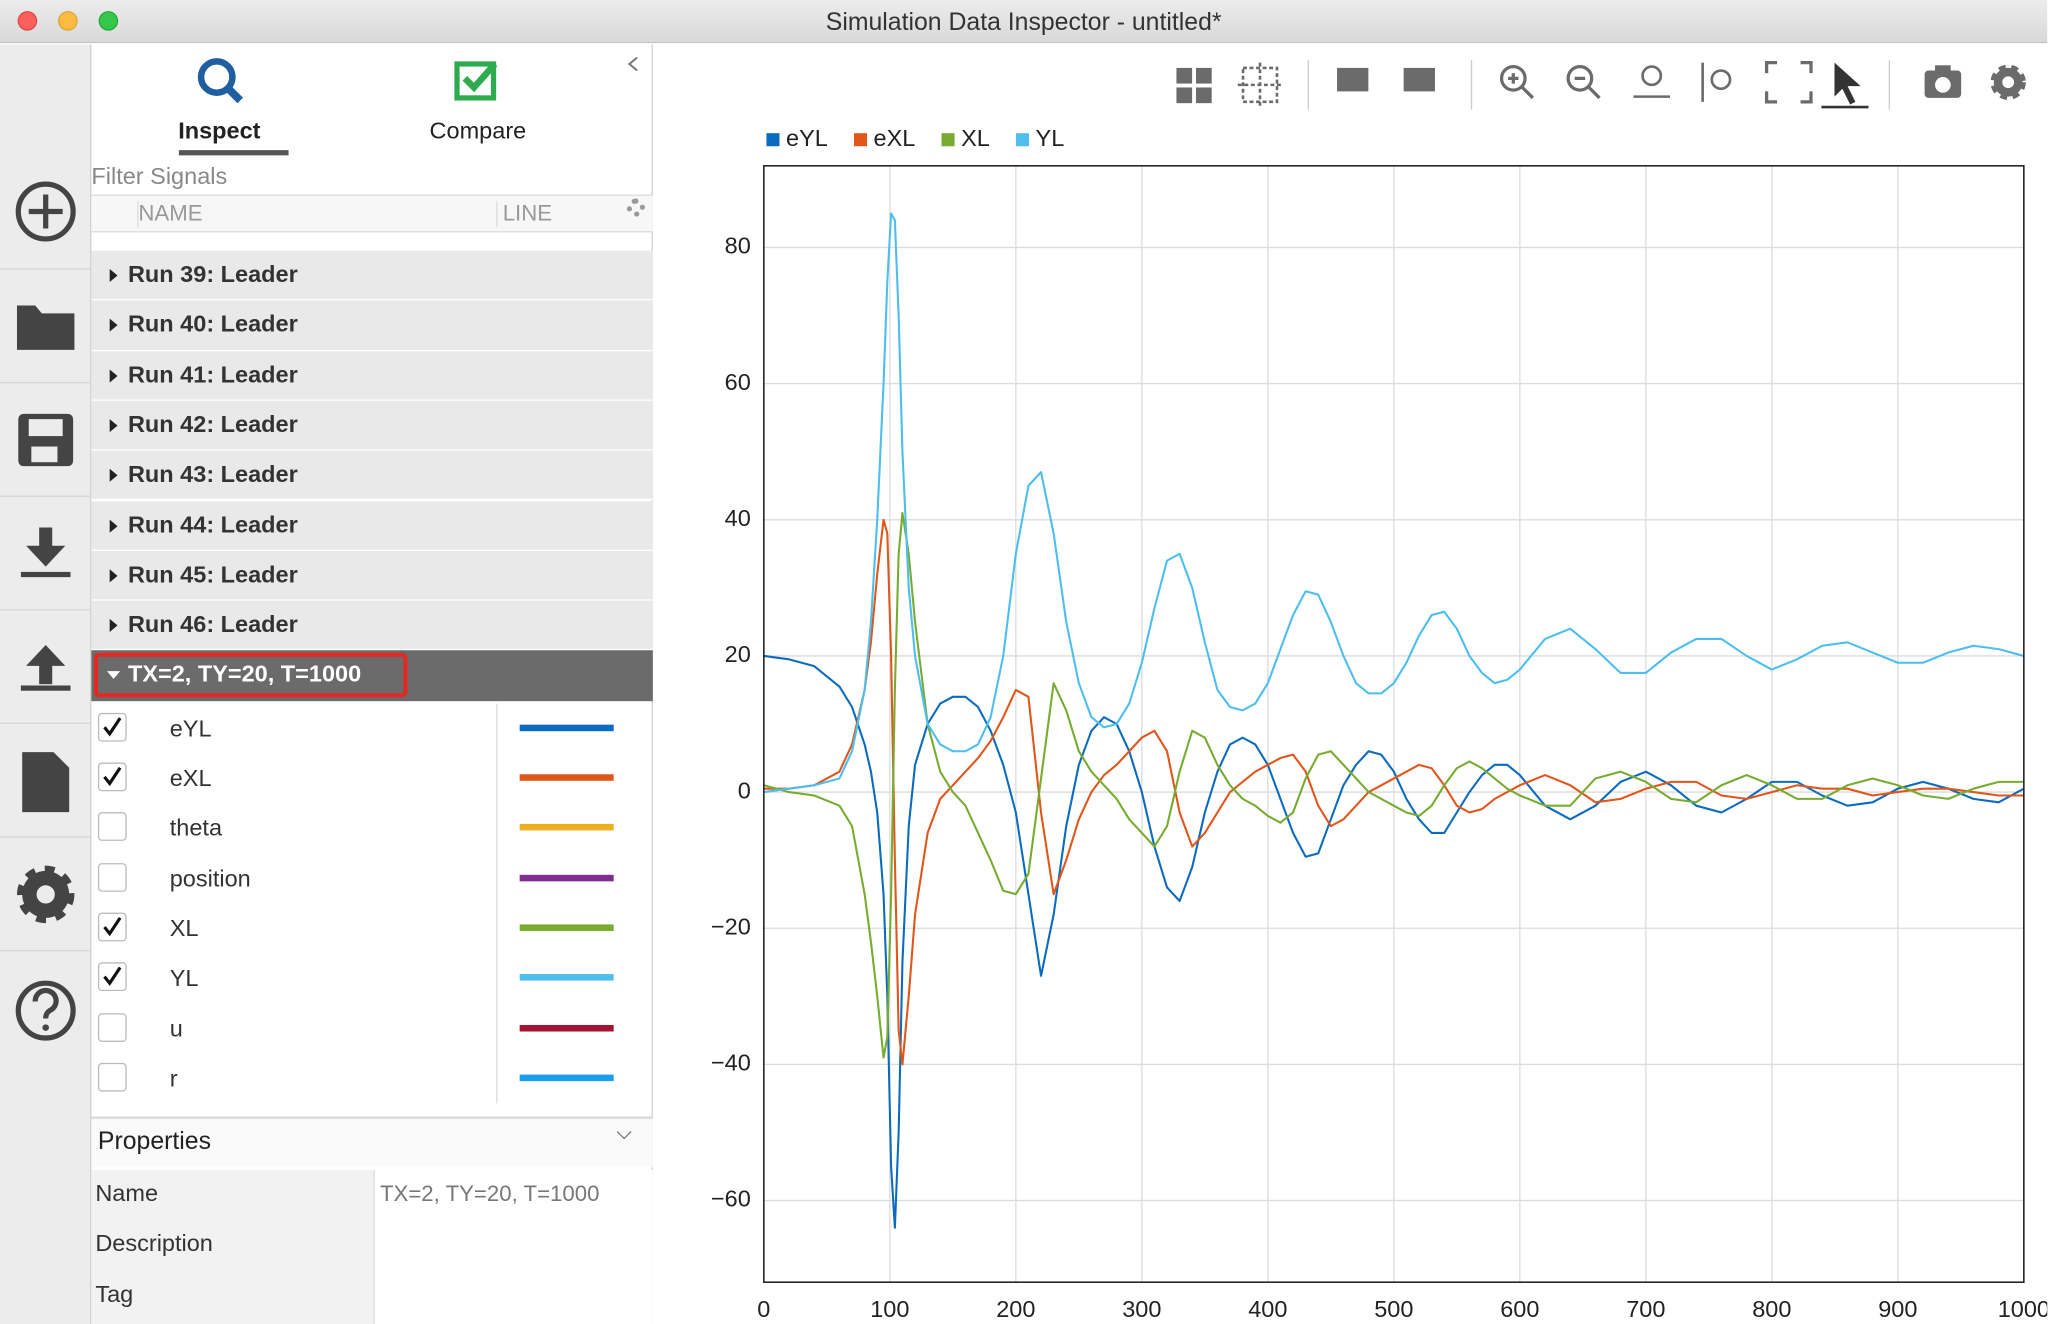 Image resolution: width=2048 pixels, height=1324 pixels. What do you see at coordinates (1419, 79) in the screenshot?
I see `subplot-2-icon` at bounding box center [1419, 79].